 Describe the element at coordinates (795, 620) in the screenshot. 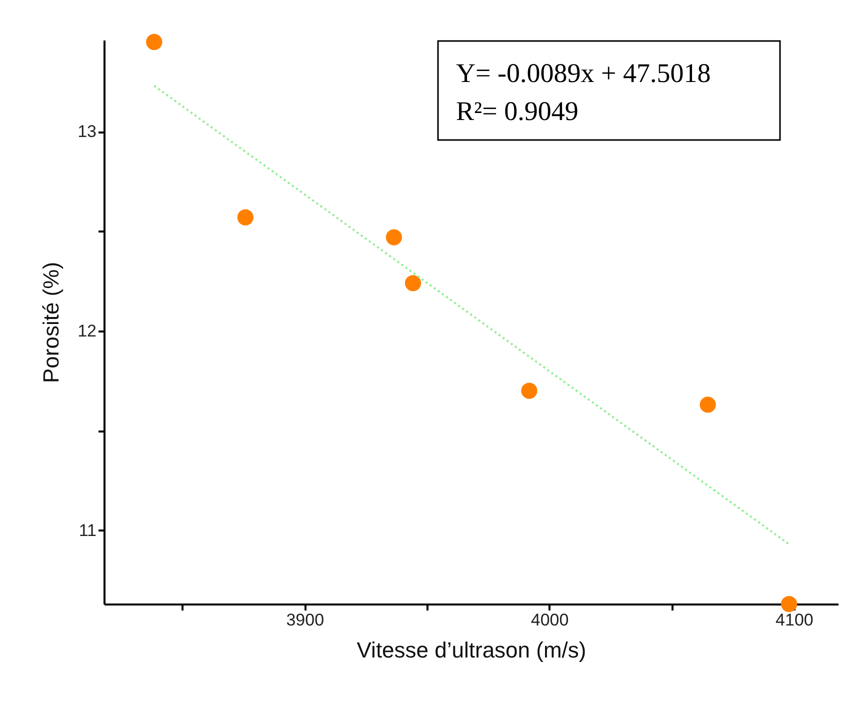

I see `x-tick-label: 4100` at that location.